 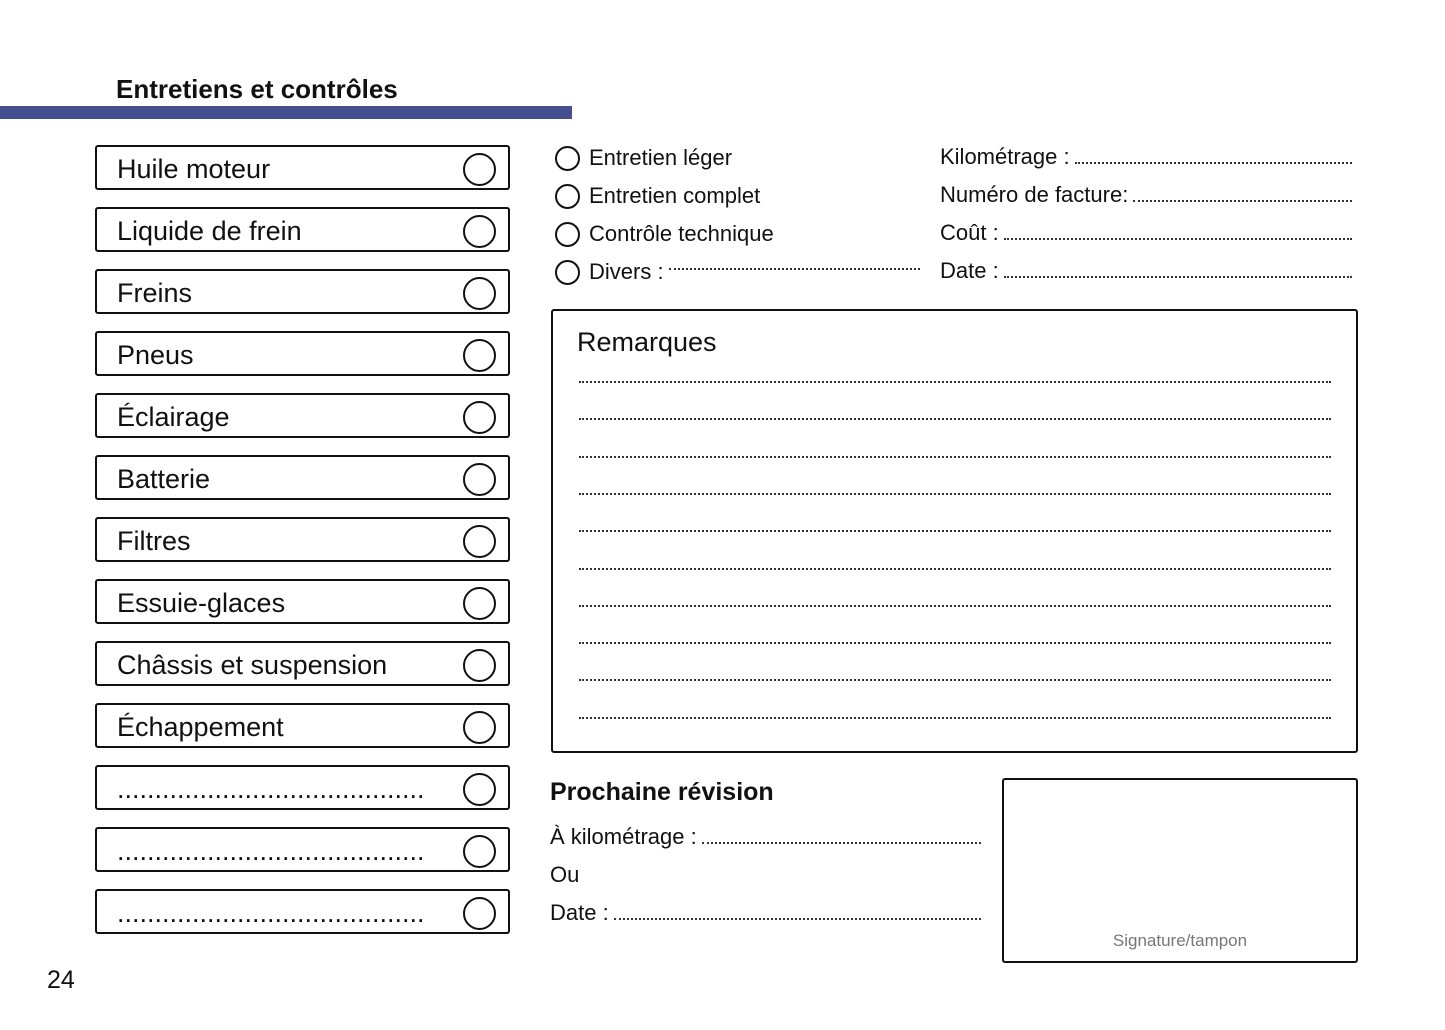 I want to click on option-label: Entretien léger, so click(x=661, y=157).